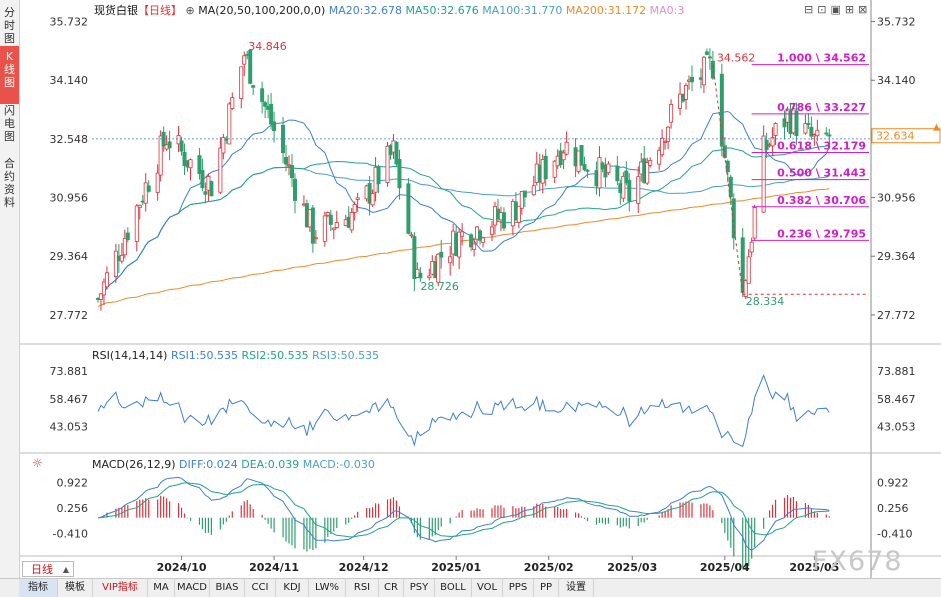  I want to click on toolbar-item-6: CCI, so click(260, 588).